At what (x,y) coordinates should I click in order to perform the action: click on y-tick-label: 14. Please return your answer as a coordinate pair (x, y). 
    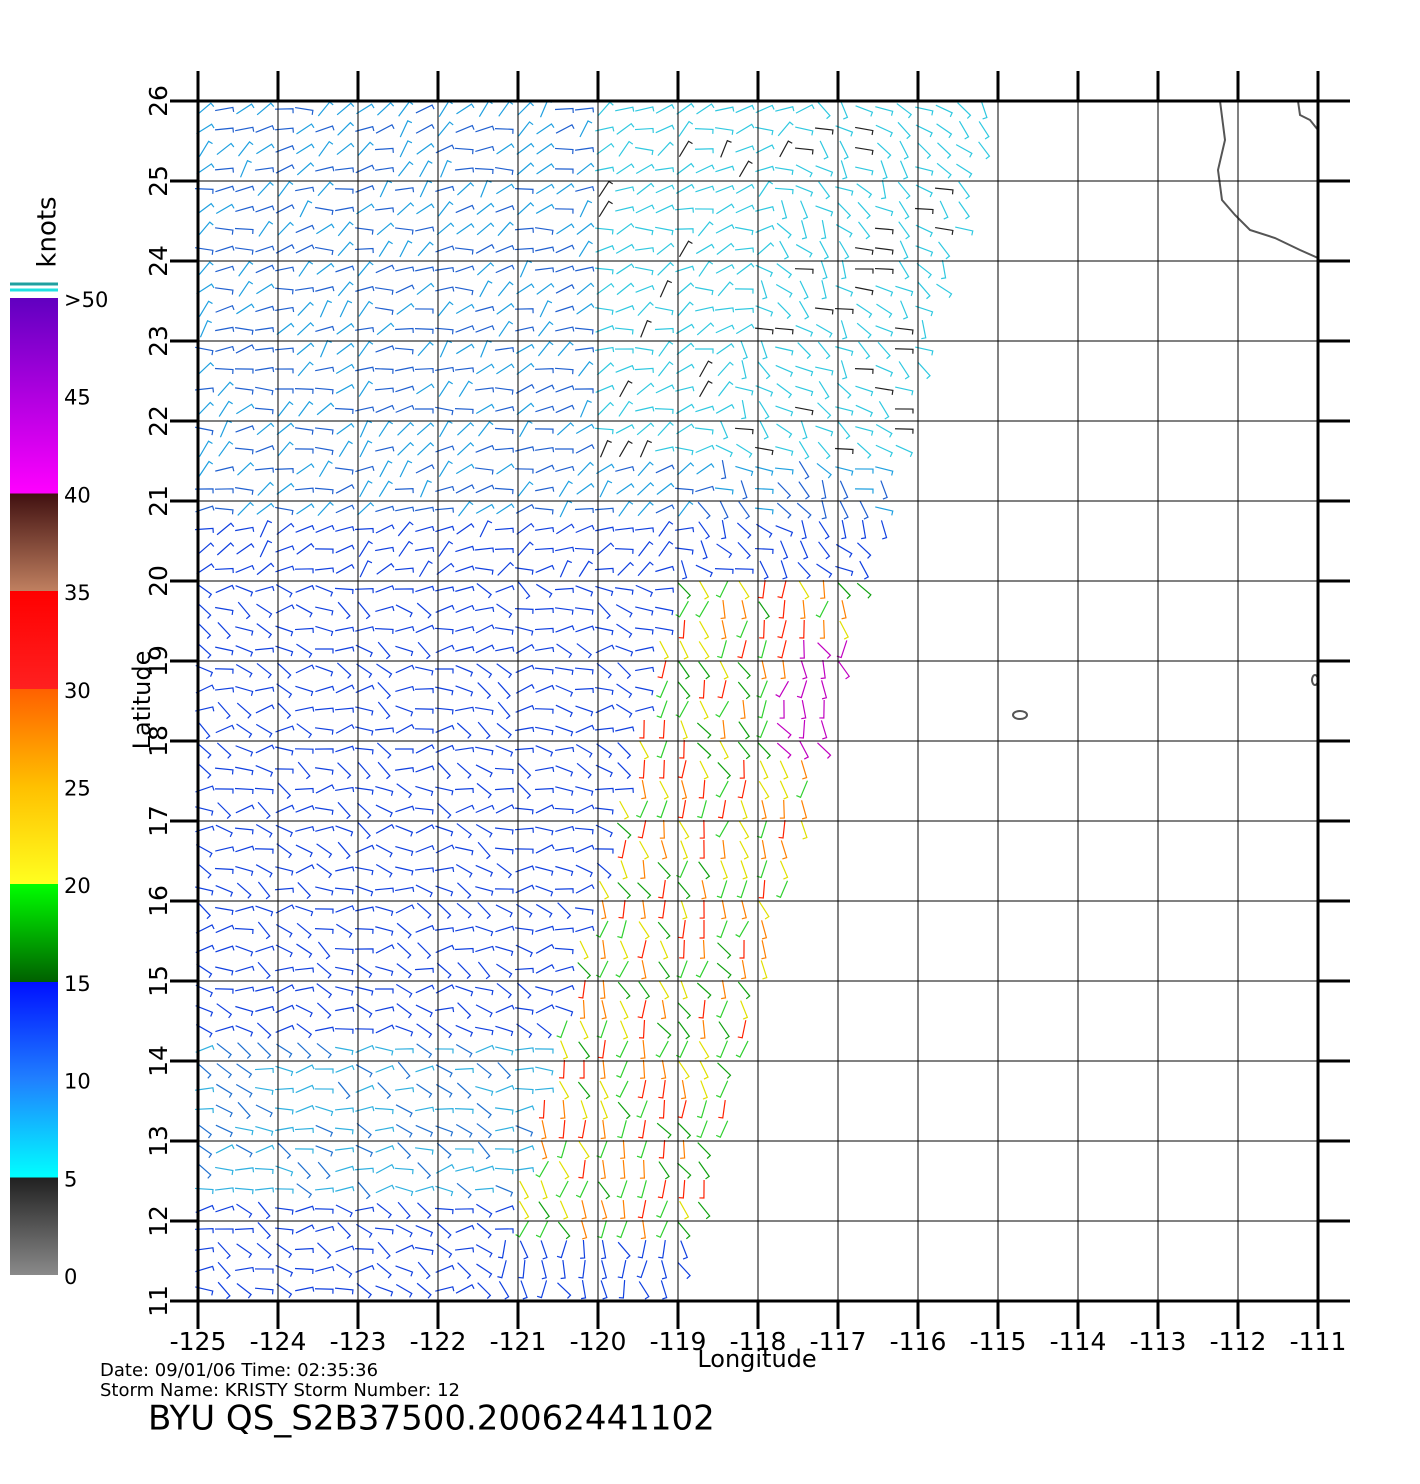
    Looking at the image, I should click on (158, 1061).